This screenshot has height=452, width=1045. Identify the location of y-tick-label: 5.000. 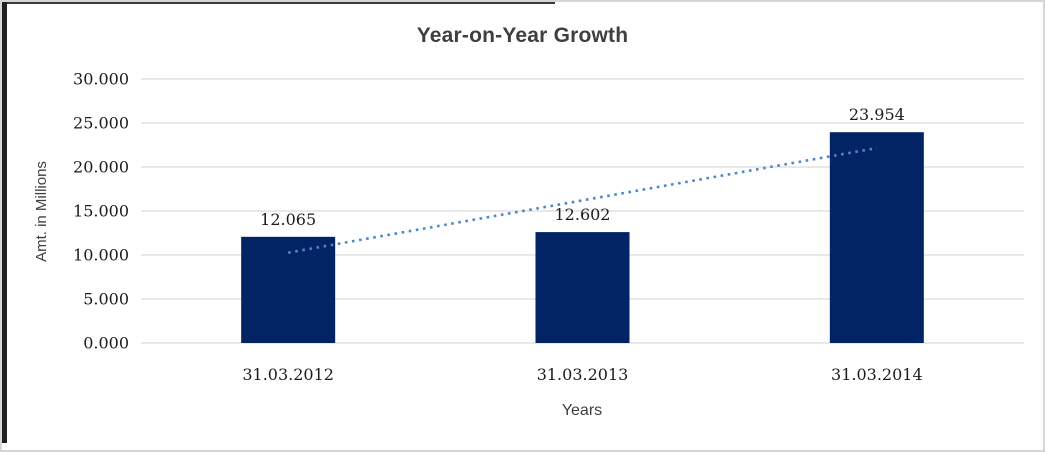
(106, 299).